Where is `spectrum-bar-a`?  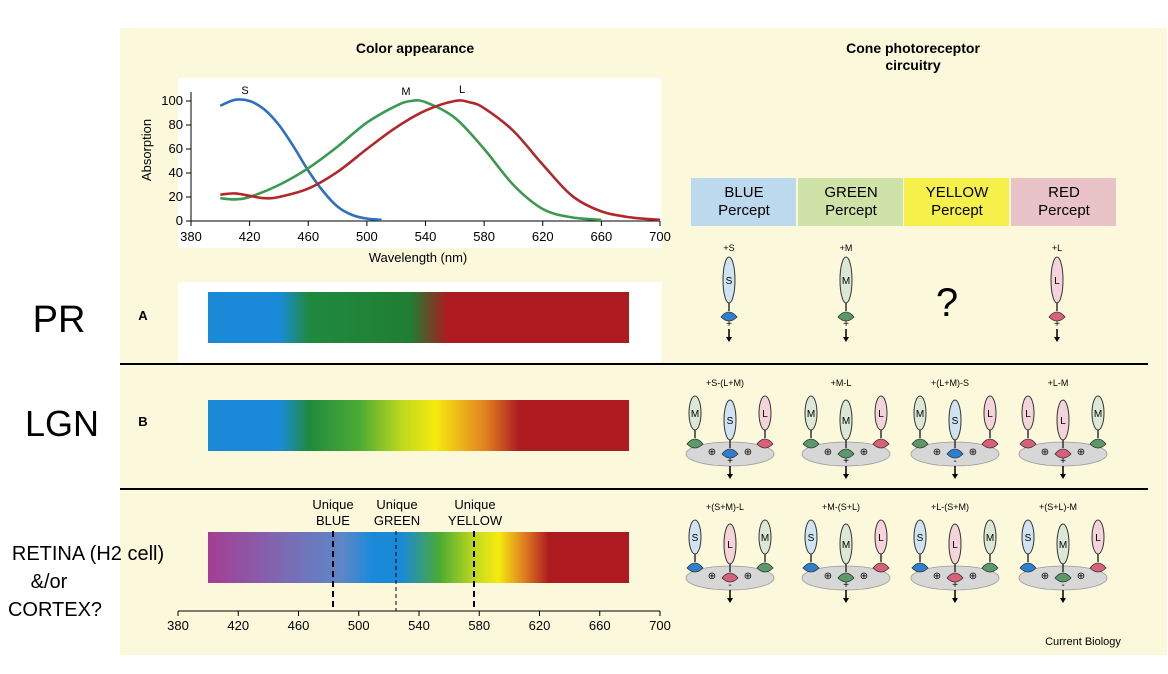 spectrum-bar-a is located at coordinates (418, 317).